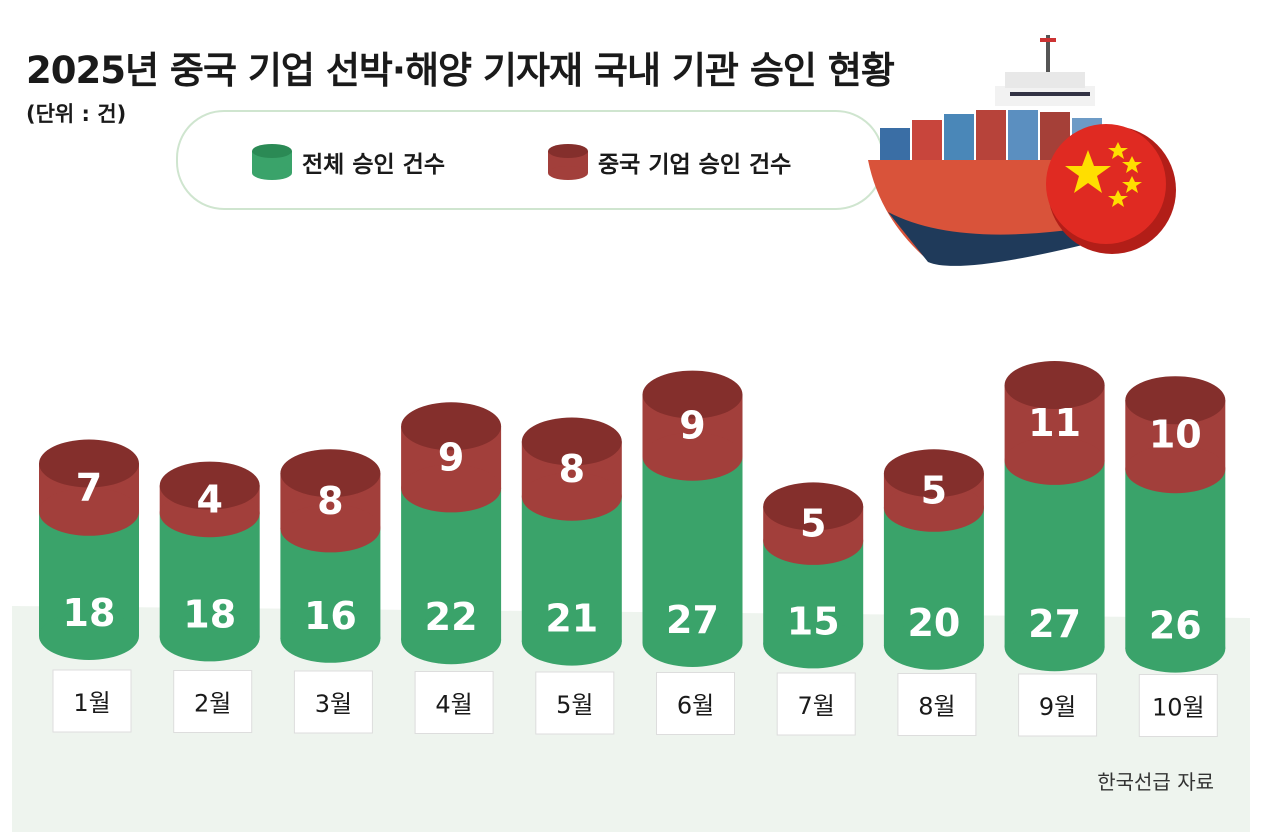 The width and height of the screenshot is (1266, 839). What do you see at coordinates (453, 705) in the screenshot?
I see `x-tick-label: 4월` at bounding box center [453, 705].